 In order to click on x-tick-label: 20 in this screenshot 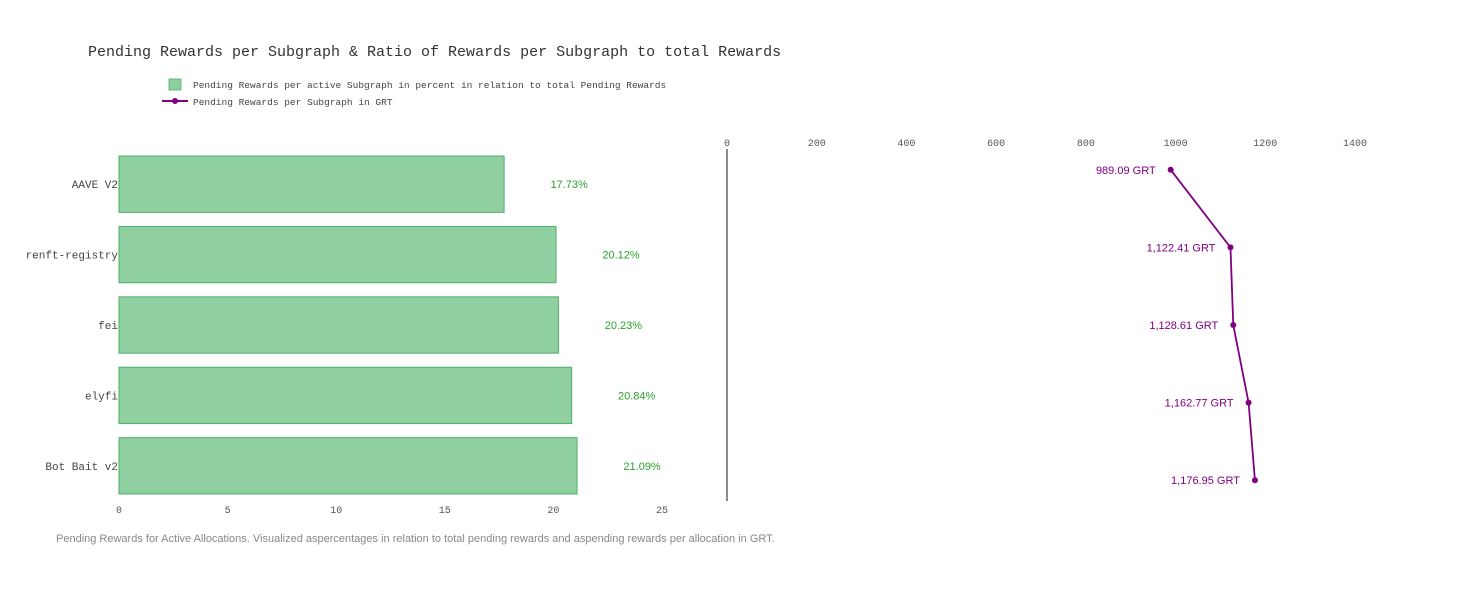, I will do `click(553, 511)`.